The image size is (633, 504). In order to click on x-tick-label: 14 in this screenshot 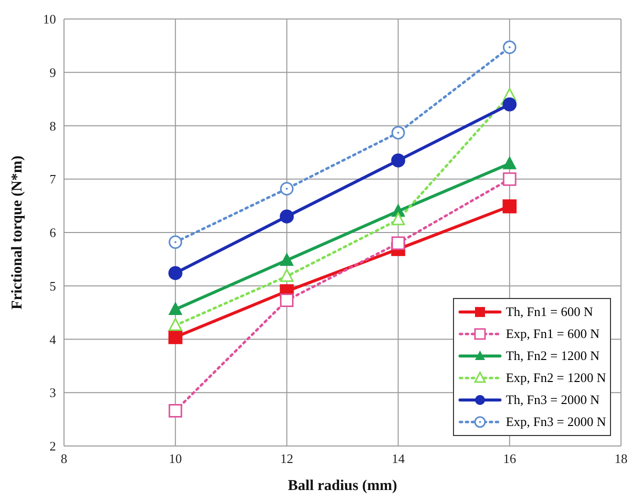, I will do `click(399, 458)`.